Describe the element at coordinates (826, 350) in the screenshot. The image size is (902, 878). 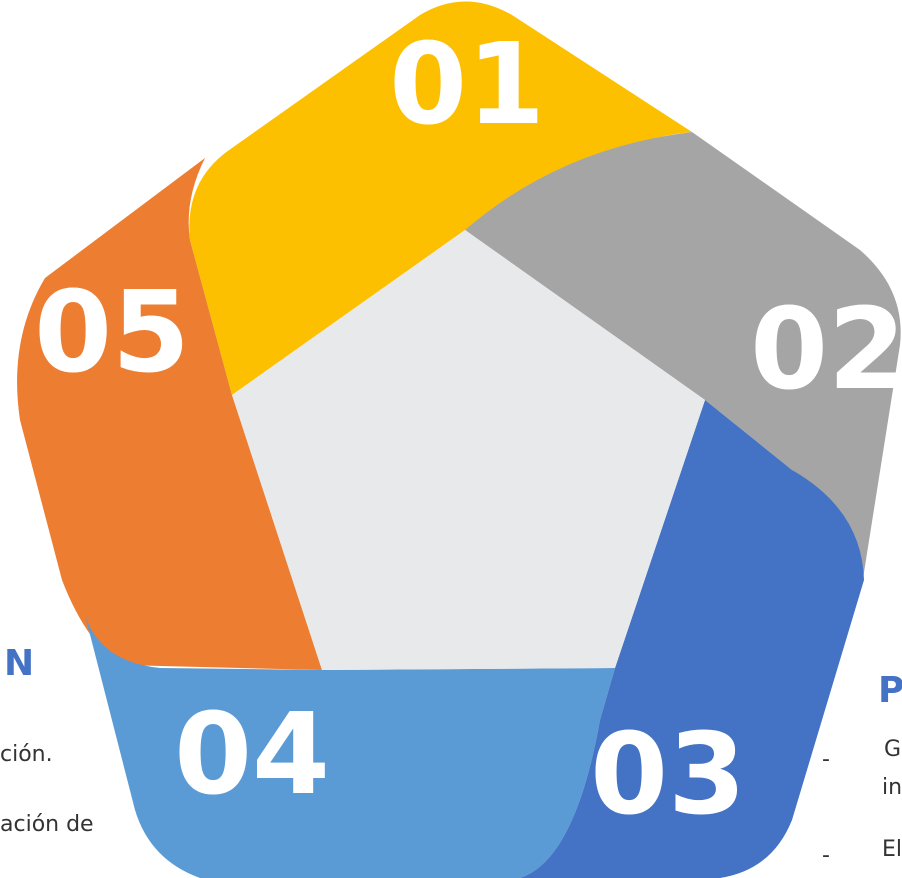
I see `segment-number: 02` at that location.